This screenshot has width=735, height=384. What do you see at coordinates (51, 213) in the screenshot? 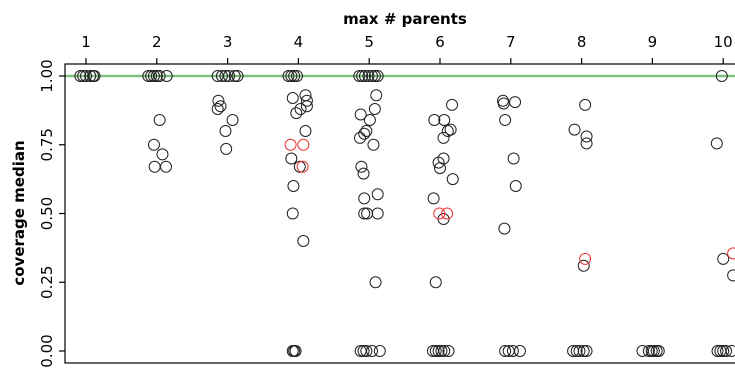
I see `y-axis: 0.00 0.25 0.50 0.75 1.00` at bounding box center [51, 213].